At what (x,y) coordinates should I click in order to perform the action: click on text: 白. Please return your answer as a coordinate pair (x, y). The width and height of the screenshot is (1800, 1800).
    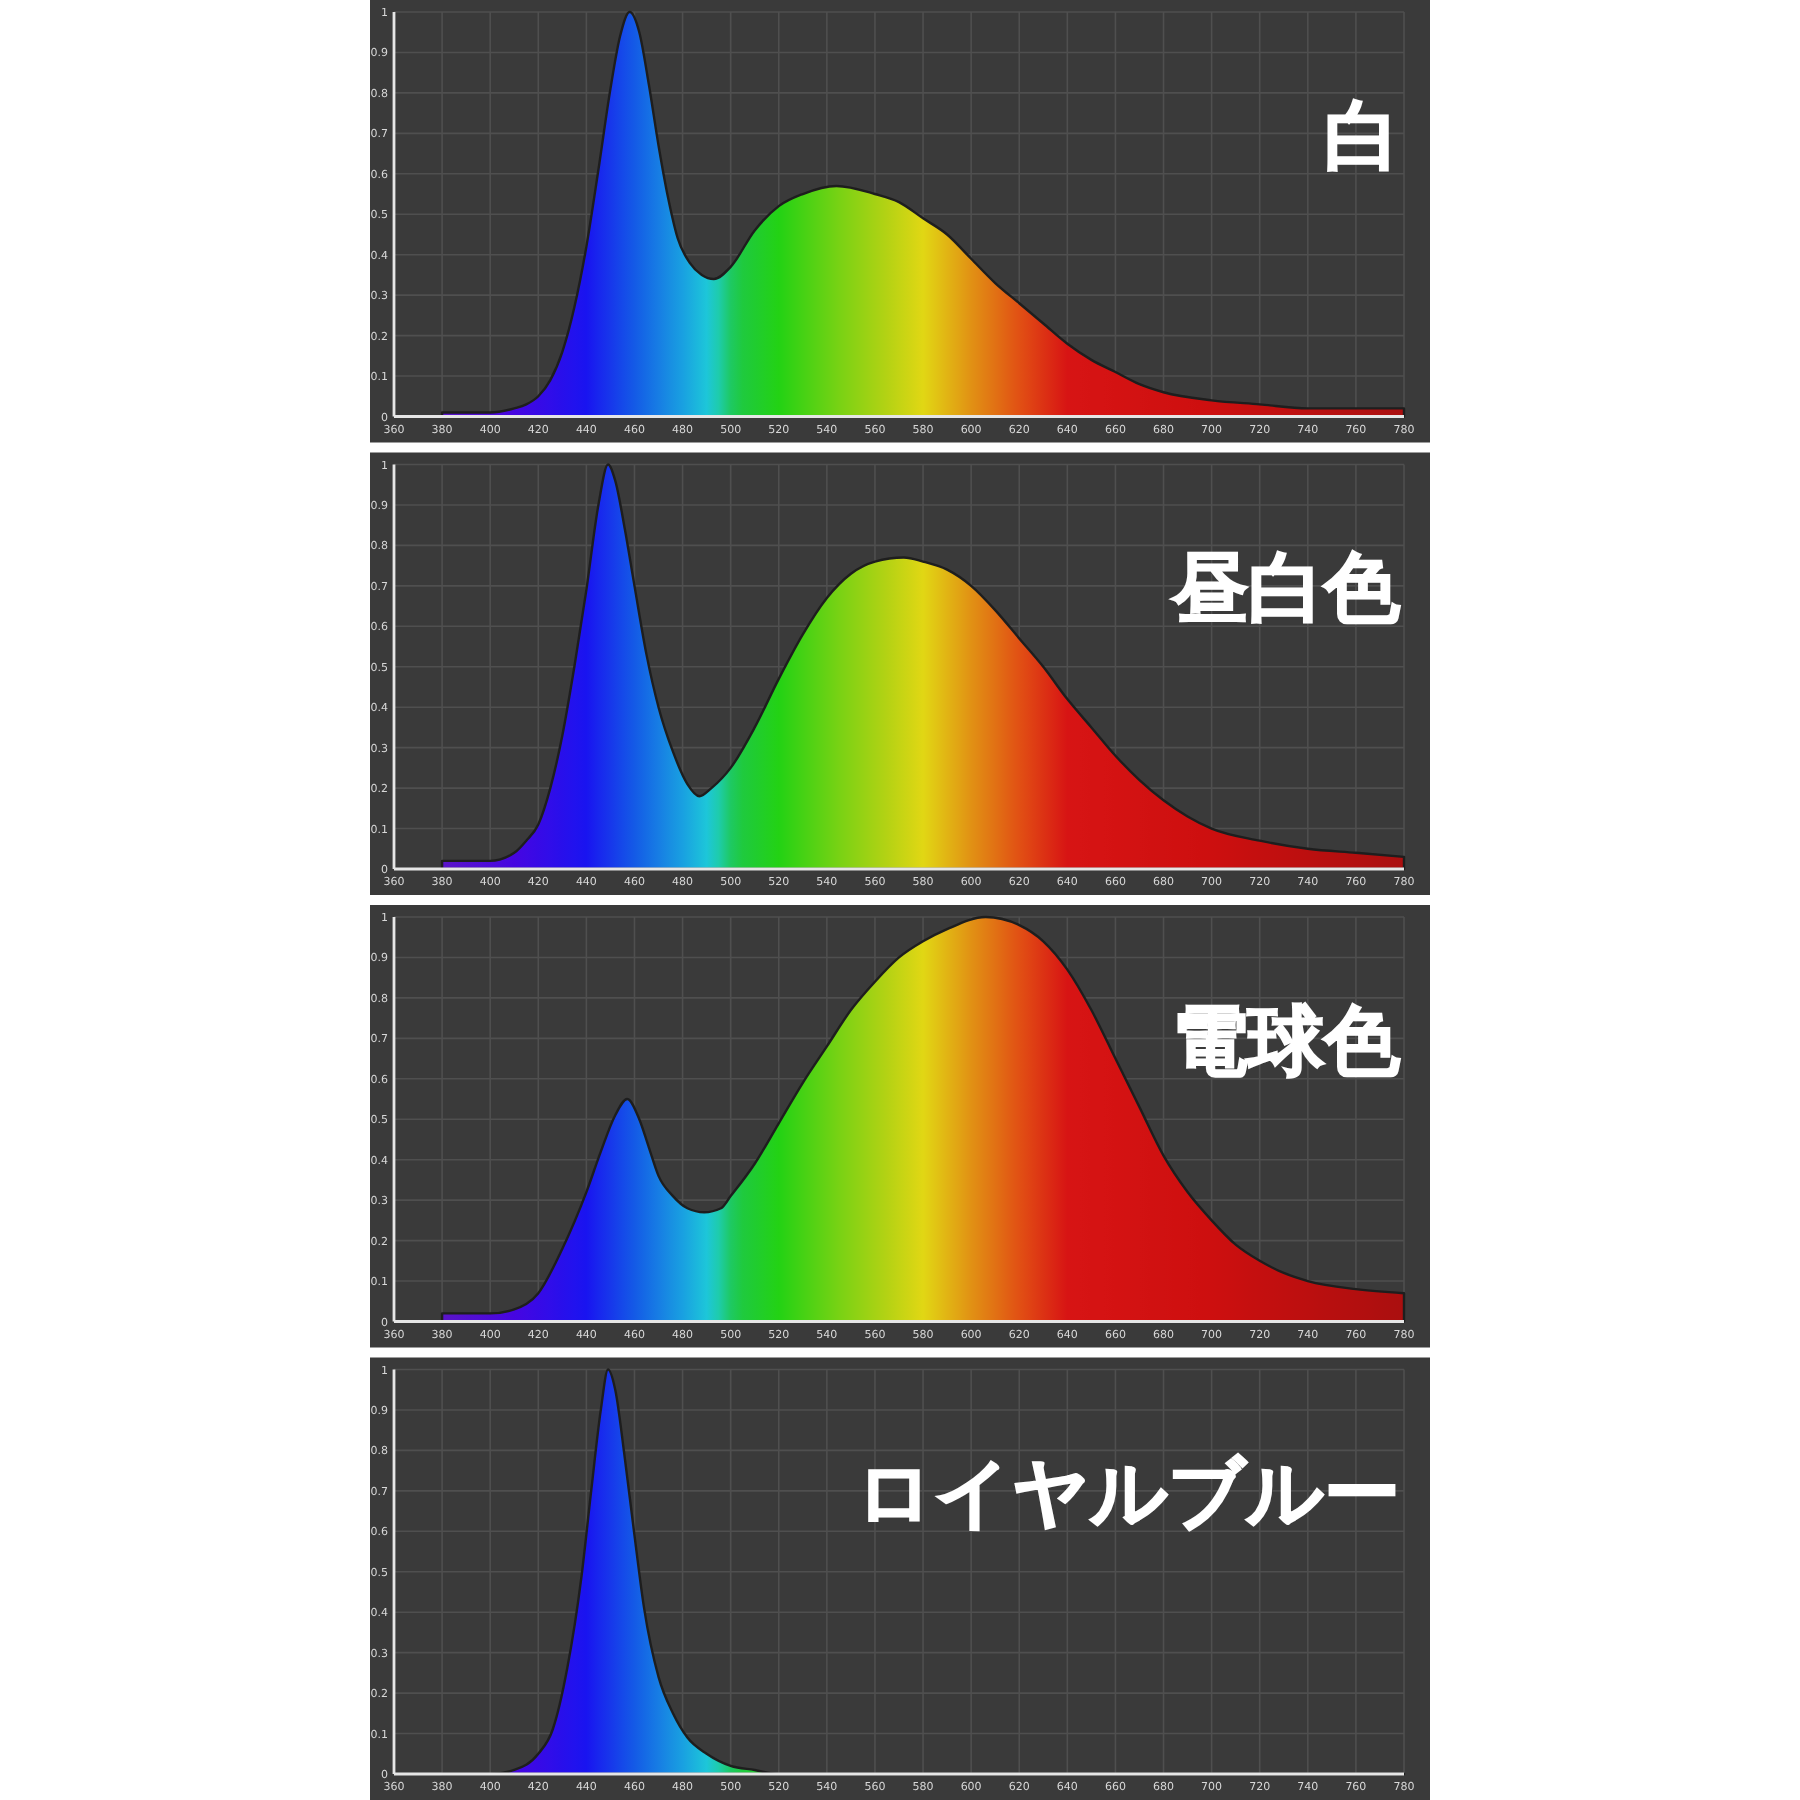
    Looking at the image, I should click on (1362, 135).